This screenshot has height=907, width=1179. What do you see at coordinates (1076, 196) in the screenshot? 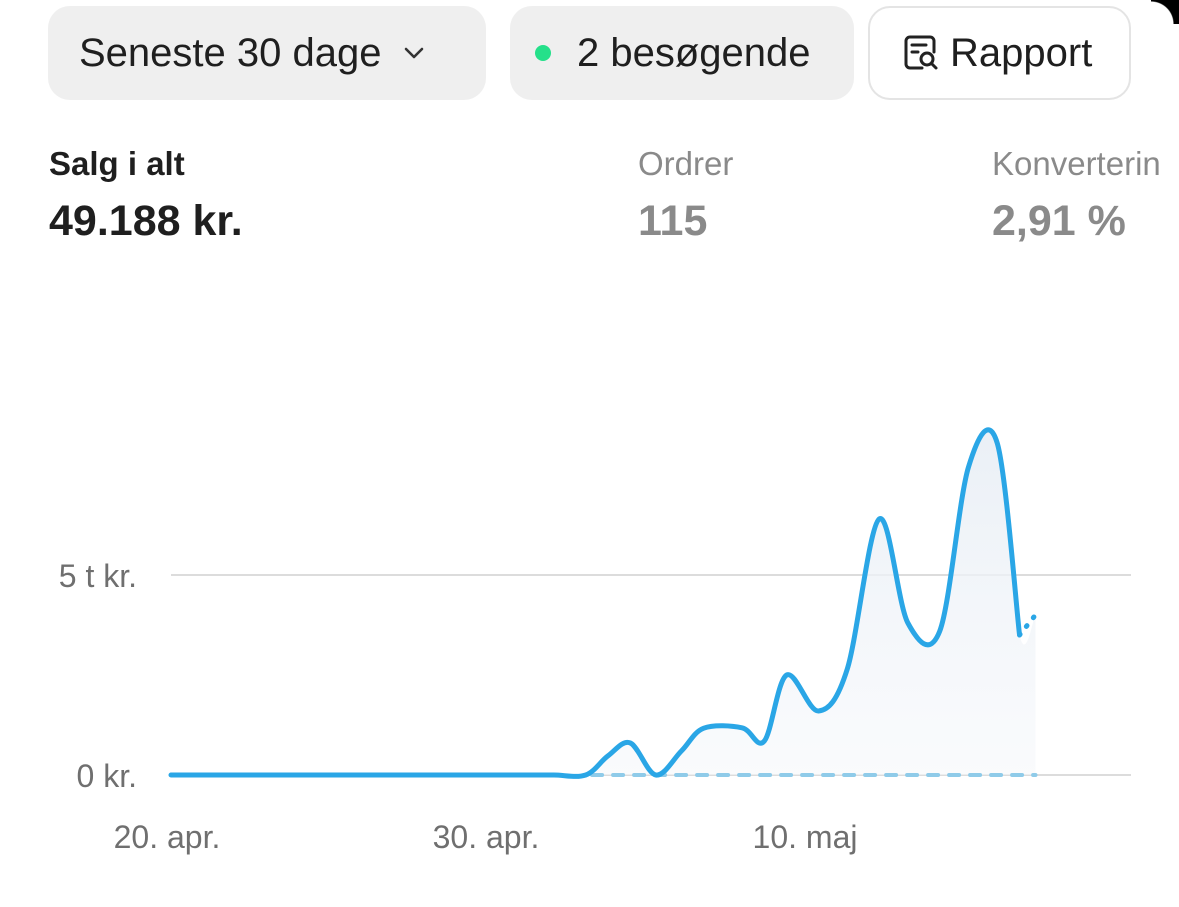
I see `metric-conversion: Konverterin 2,91 %` at bounding box center [1076, 196].